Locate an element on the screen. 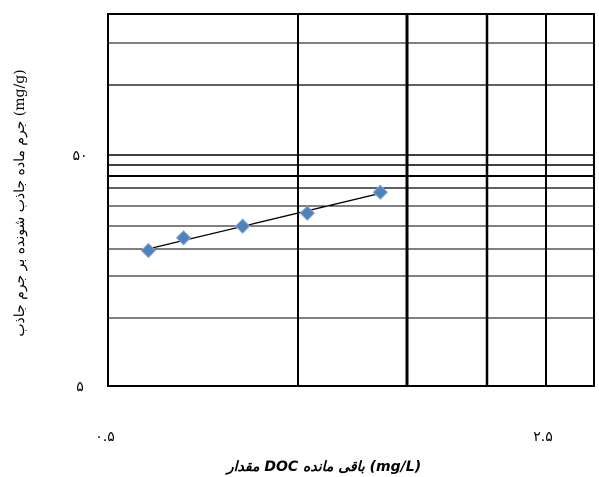 This screenshot has width=599, height=477. x-axis-label: مقدار DOC باقی مانده (mg/L) is located at coordinates (323, 467).